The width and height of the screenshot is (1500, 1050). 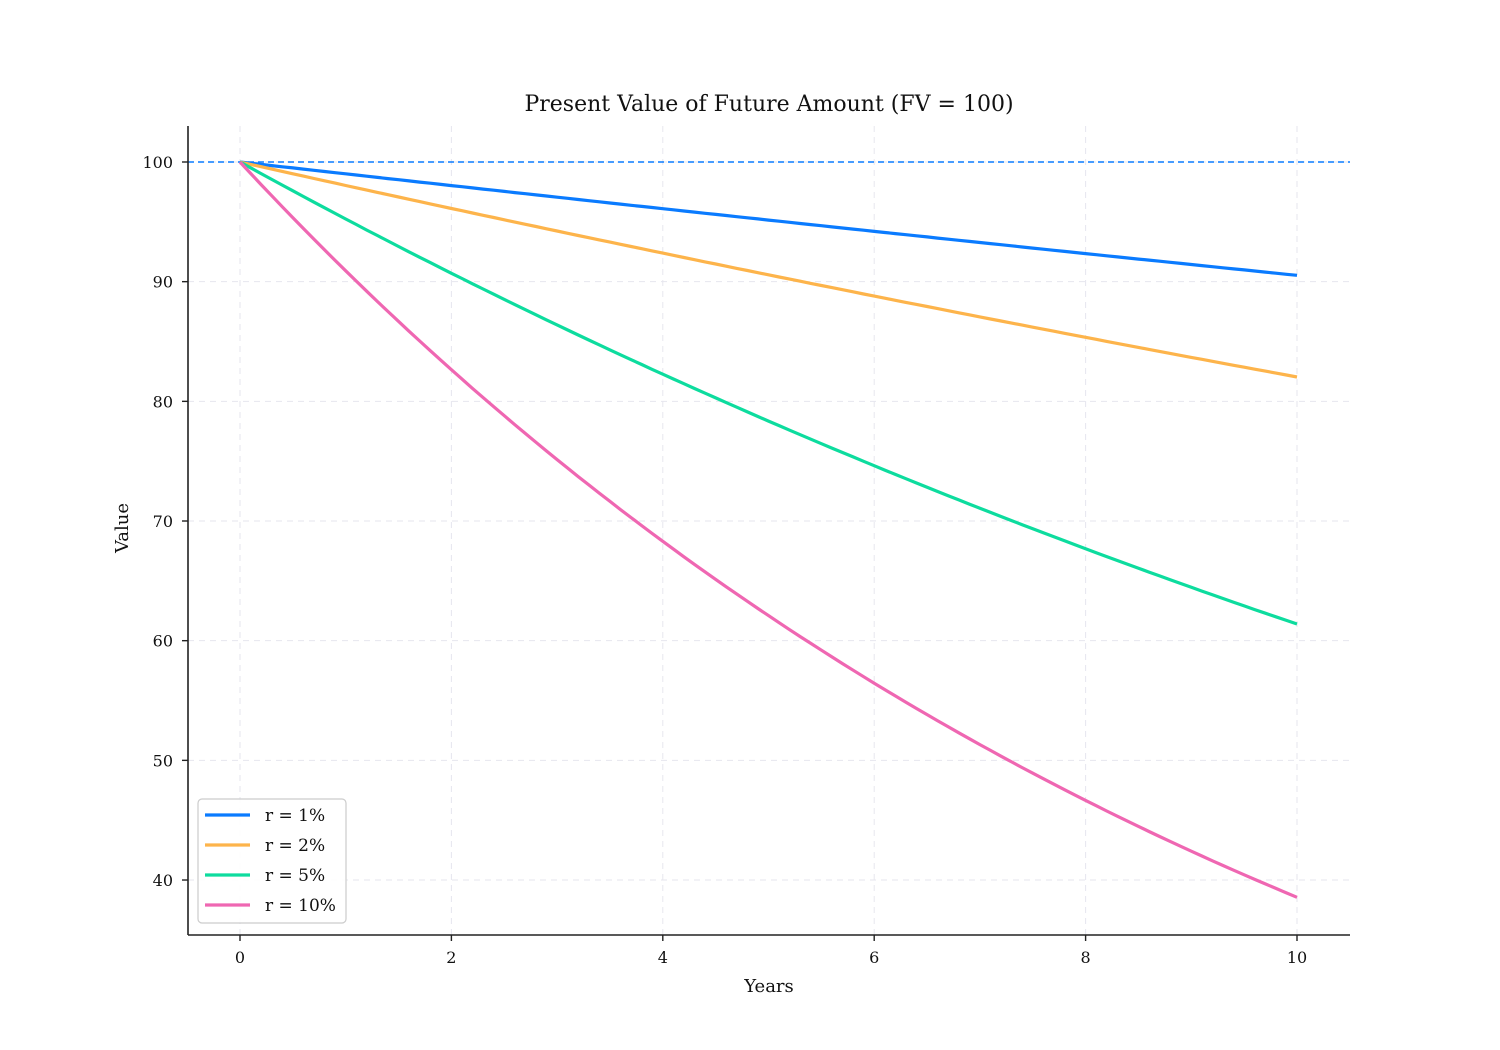 What do you see at coordinates (1086, 957) in the screenshot?
I see `x-tick-label: 8` at bounding box center [1086, 957].